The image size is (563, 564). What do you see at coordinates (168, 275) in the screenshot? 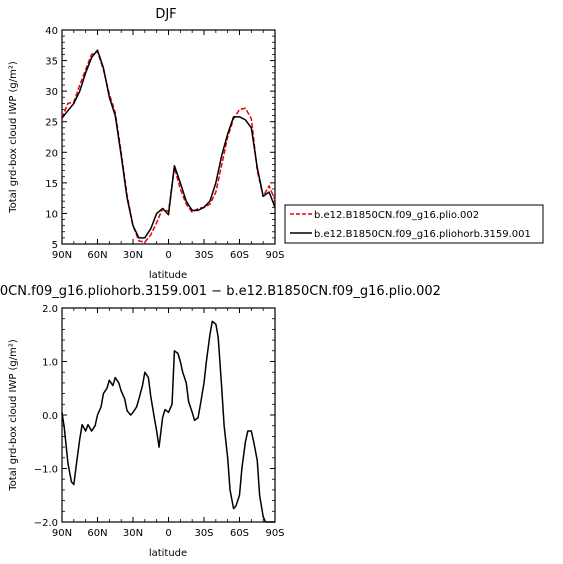
I see `top-x-axis-label: latitude` at bounding box center [168, 275].